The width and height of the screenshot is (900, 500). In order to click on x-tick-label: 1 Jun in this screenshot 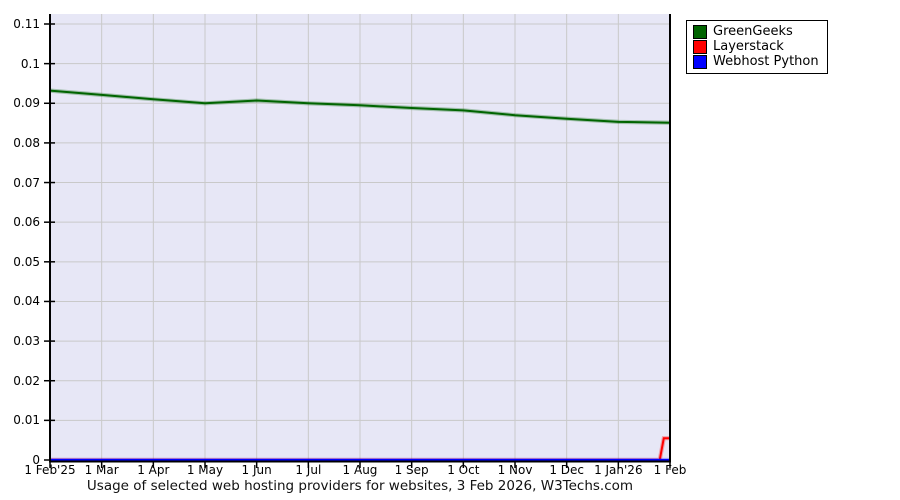, I will do `click(256, 470)`.